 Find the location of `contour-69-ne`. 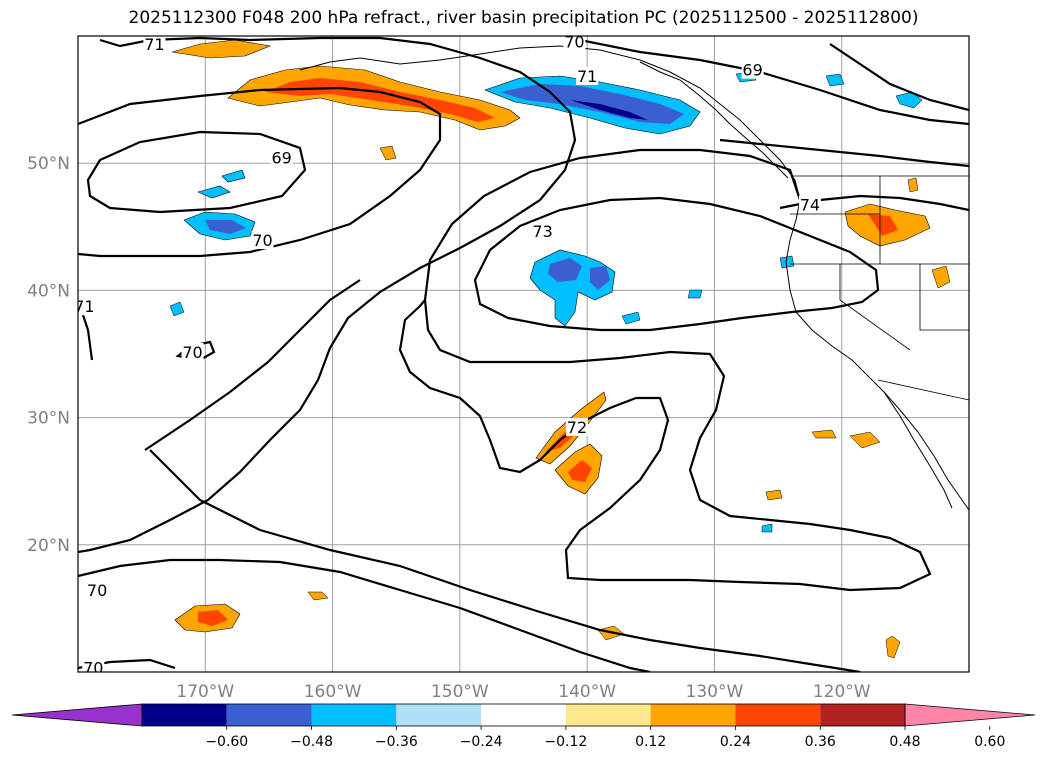

contour-69-ne is located at coordinates (899, 77).